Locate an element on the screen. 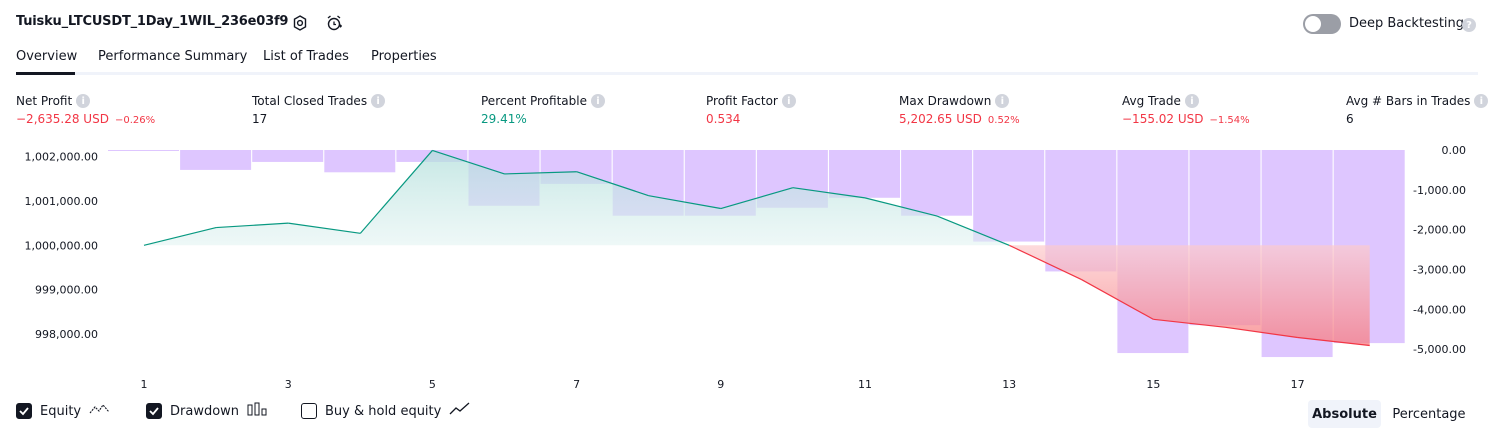 This screenshot has height=438, width=1494. equity-line-icon is located at coordinates (100, 411).